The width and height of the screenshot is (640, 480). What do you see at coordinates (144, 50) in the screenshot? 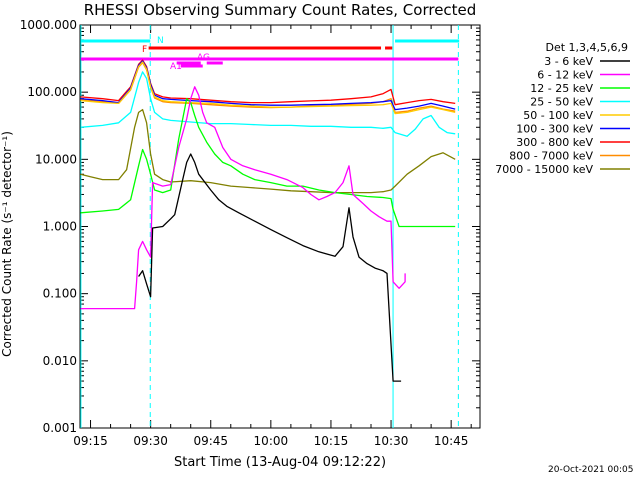
I see `flag-bar-label: F` at bounding box center [144, 50].